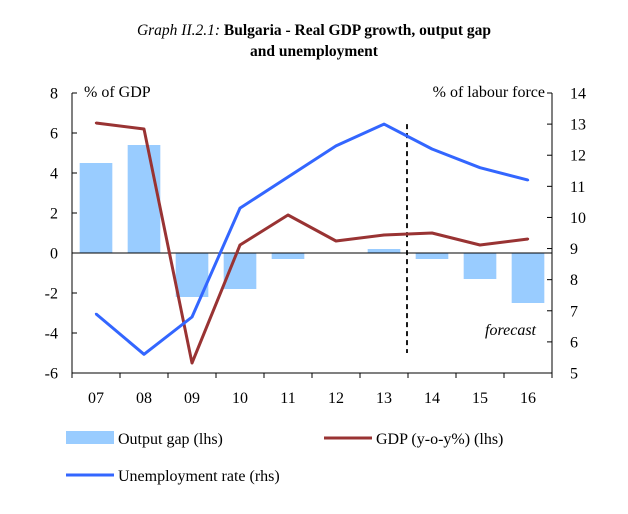 This screenshot has width=628, height=514. Describe the element at coordinates (117, 92) in the screenshot. I see `y-left-axis-label: % of GDP` at that location.